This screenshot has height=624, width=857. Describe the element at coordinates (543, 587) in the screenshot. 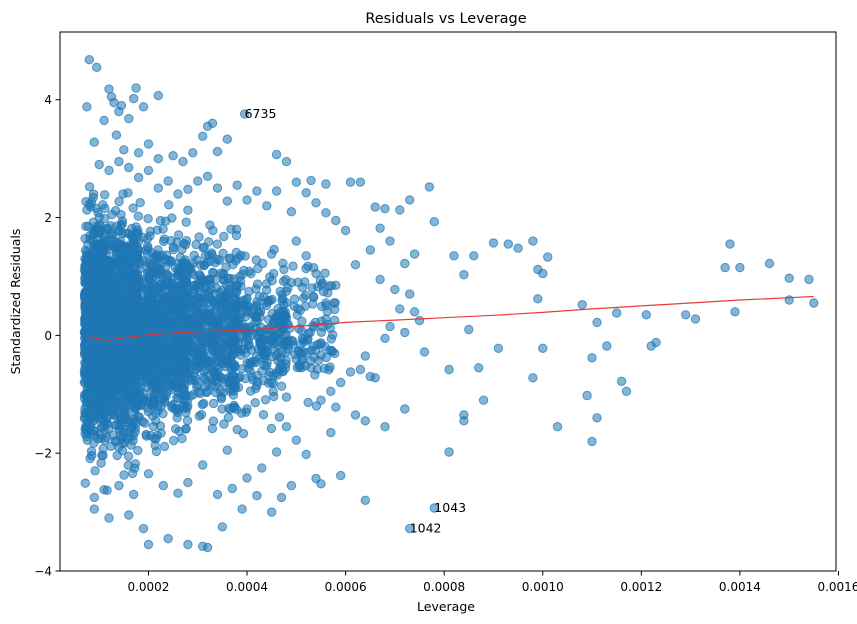

I see `x-tick-label: 0.0010` at that location.